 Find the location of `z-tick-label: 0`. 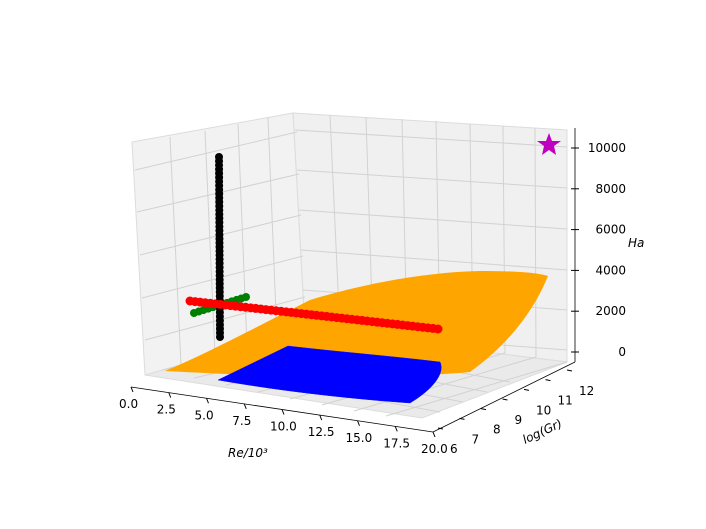

z-tick-label: 0 is located at coordinates (622, 352).